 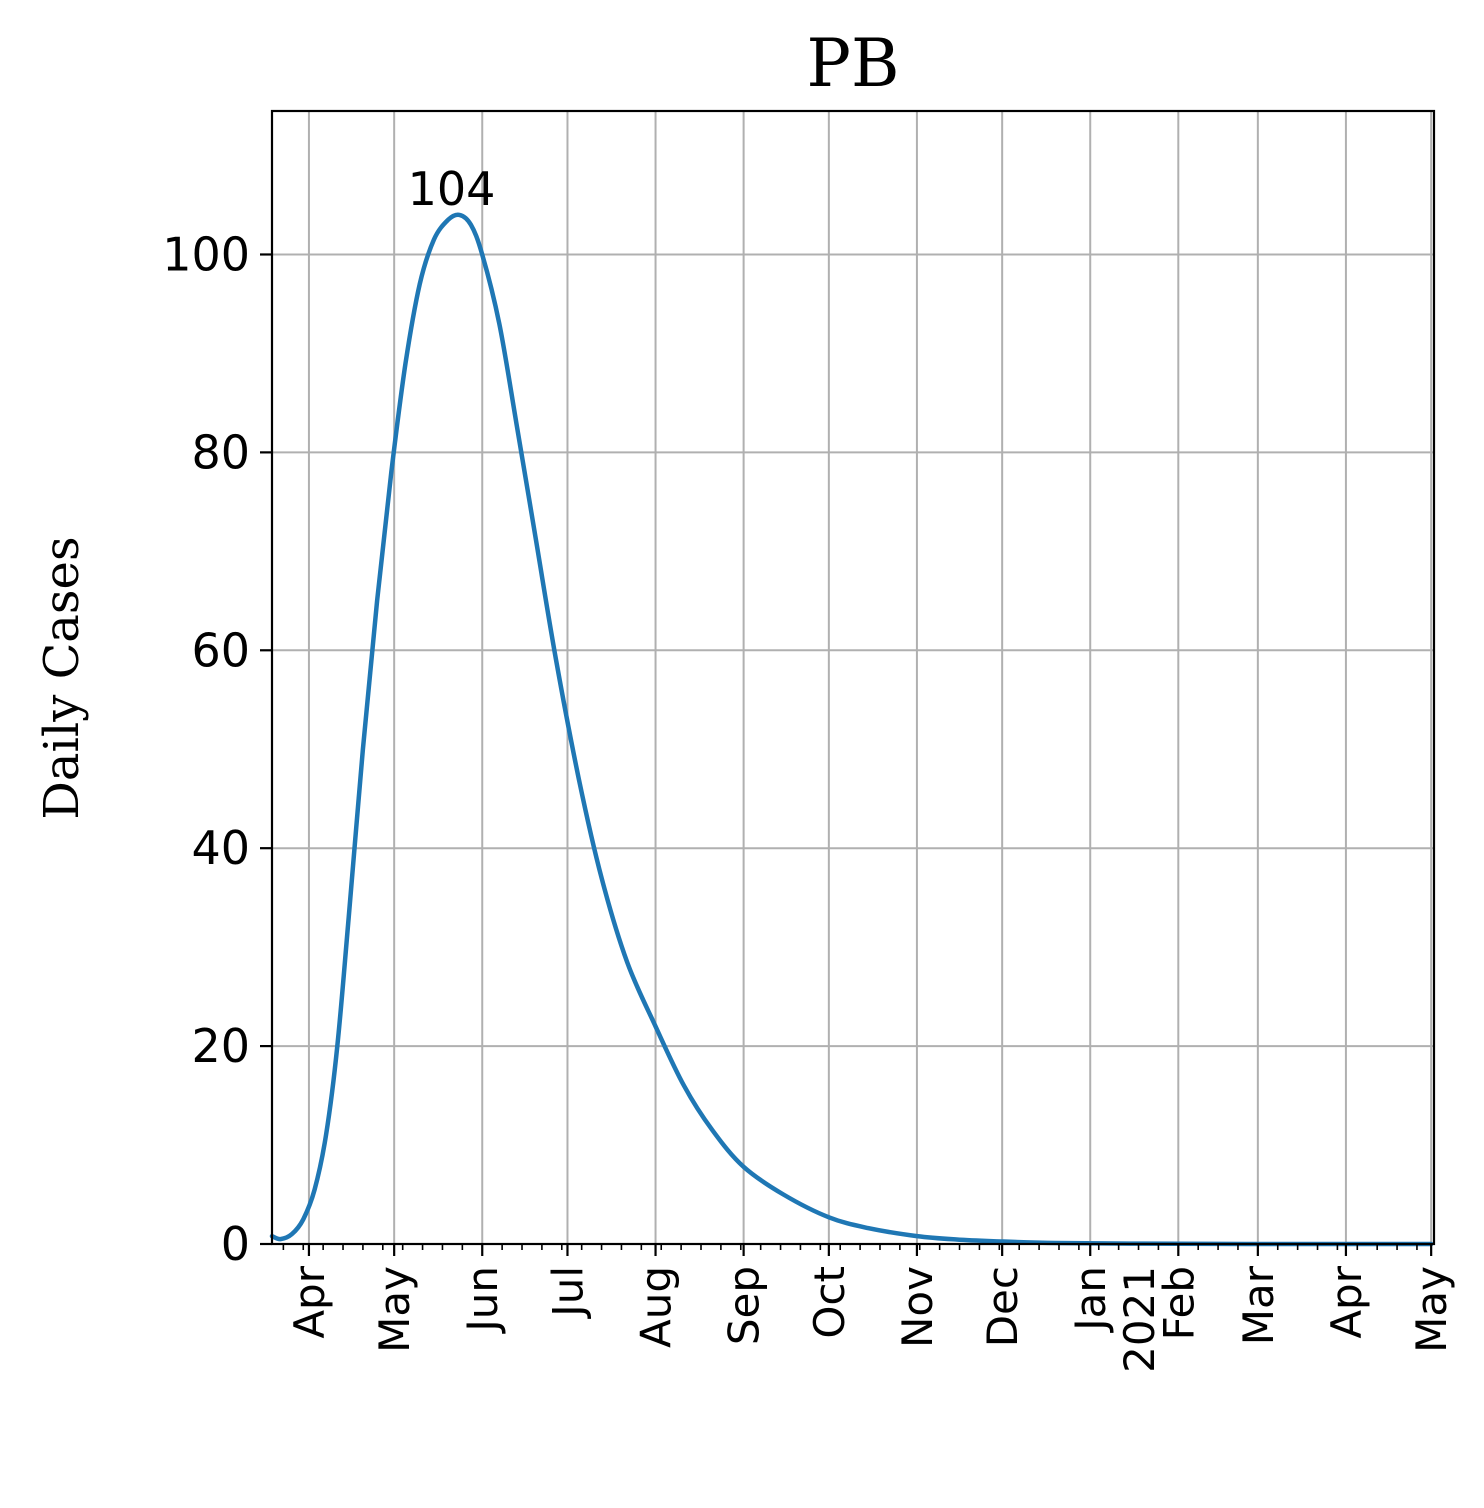 What do you see at coordinates (567, 1293) in the screenshot?
I see `x-tick-label: Jul` at bounding box center [567, 1293].